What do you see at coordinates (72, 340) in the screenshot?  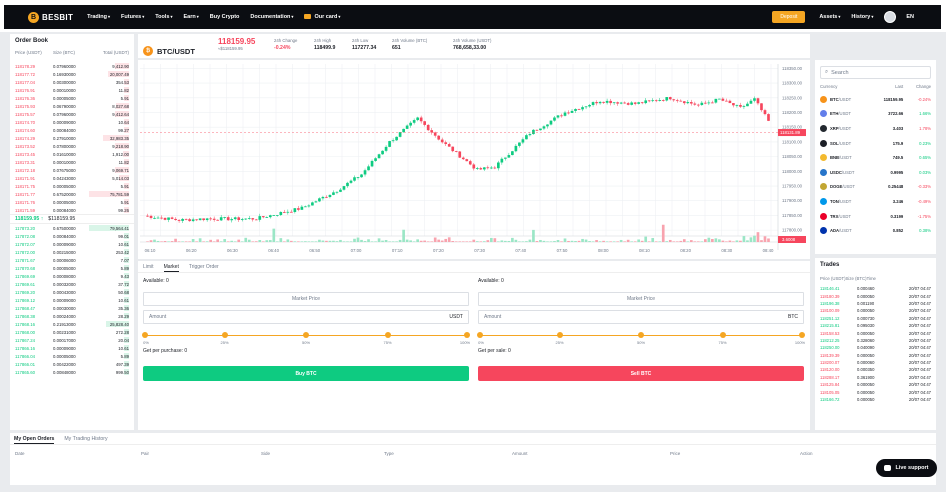 I see `bid-row: 117867.24 0.00017000 20.04` at bounding box center [72, 340].